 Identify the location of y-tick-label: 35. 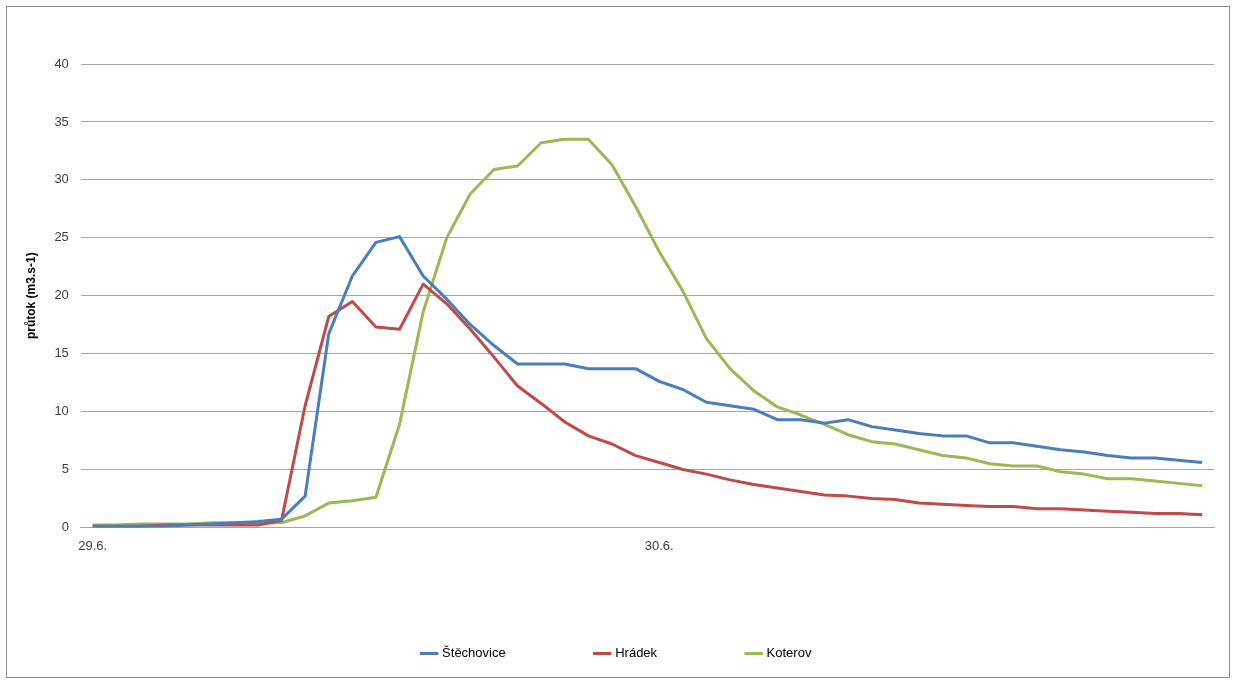
(61, 121).